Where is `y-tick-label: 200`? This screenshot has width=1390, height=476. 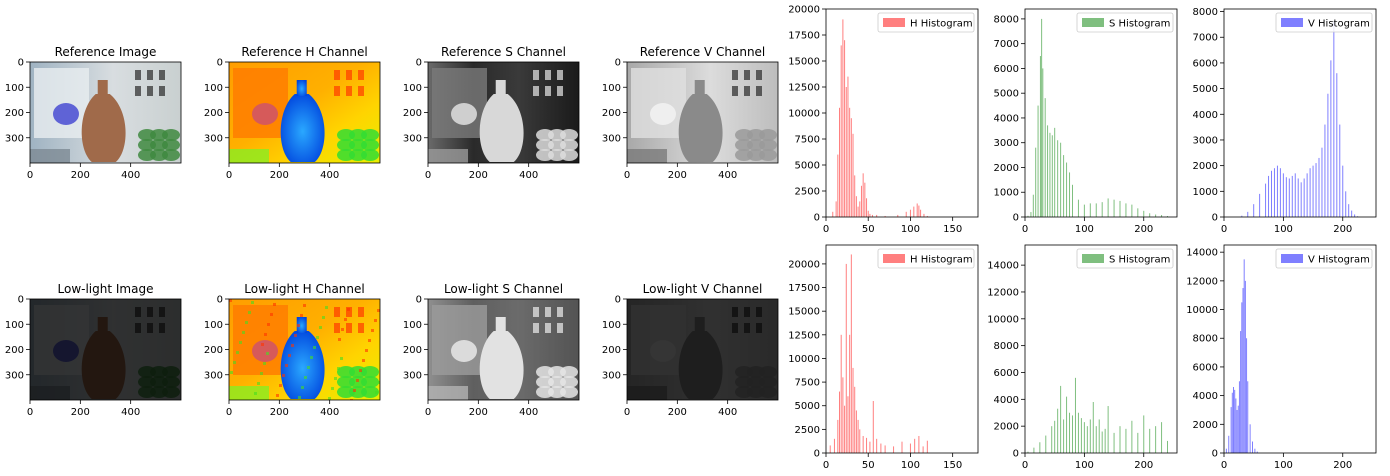
y-tick-label: 200 is located at coordinates (412, 350).